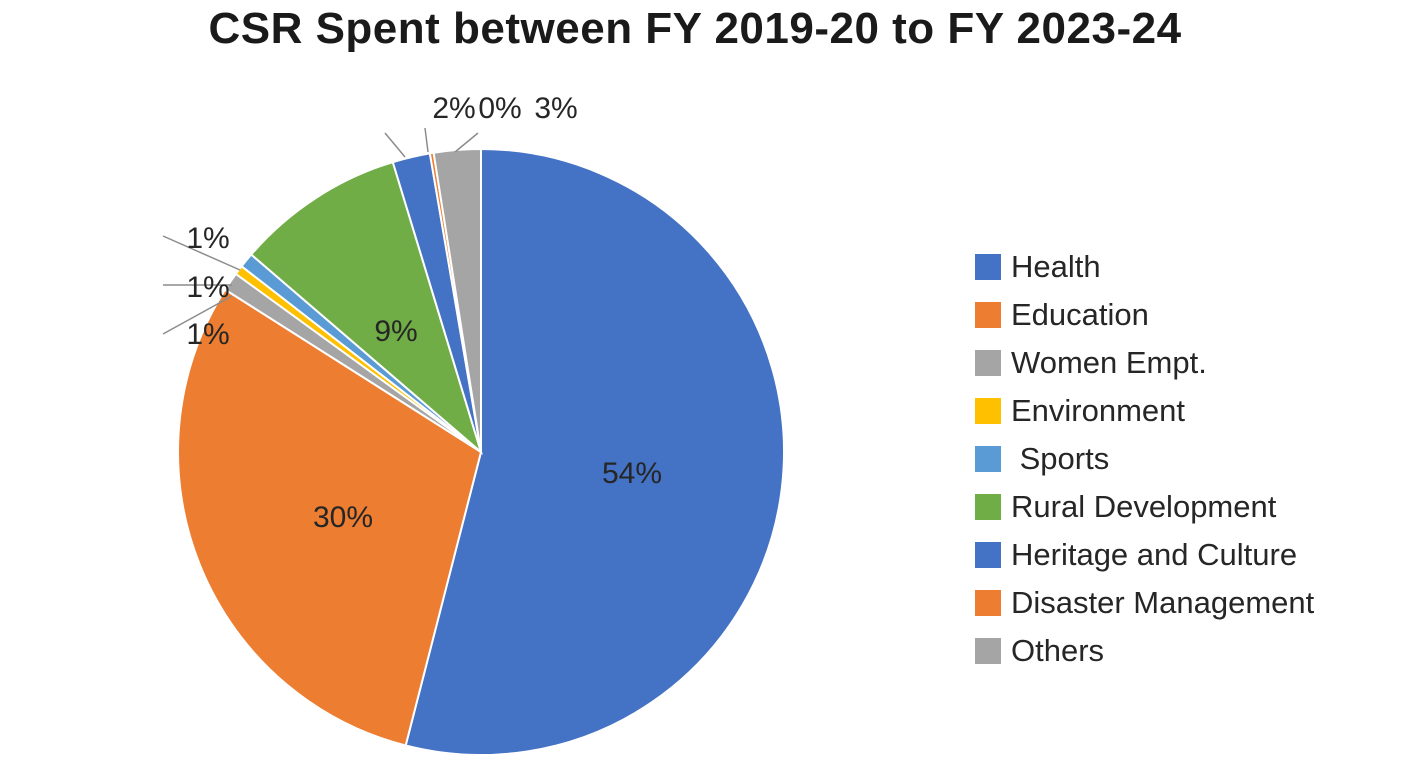 This screenshot has height=780, width=1407. What do you see at coordinates (207, 238) in the screenshot?
I see `data-label-sports: 1%` at bounding box center [207, 238].